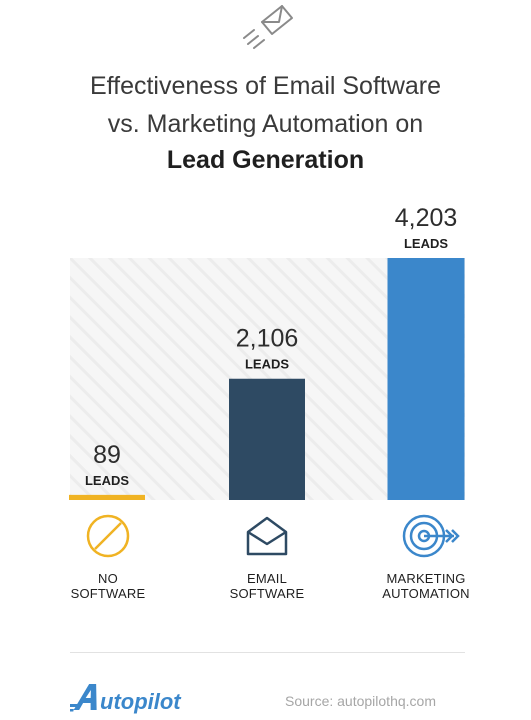 This screenshot has height=720, width=531. What do you see at coordinates (266, 578) in the screenshot?
I see `category-label-line: EMAIL` at bounding box center [266, 578].